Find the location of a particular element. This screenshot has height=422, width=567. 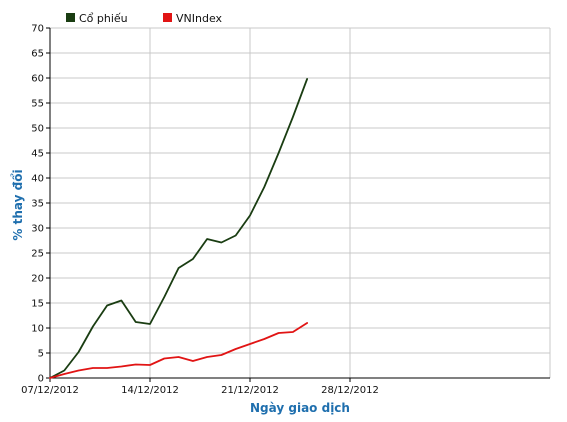

series-line-vnindex is located at coordinates (179, 350).